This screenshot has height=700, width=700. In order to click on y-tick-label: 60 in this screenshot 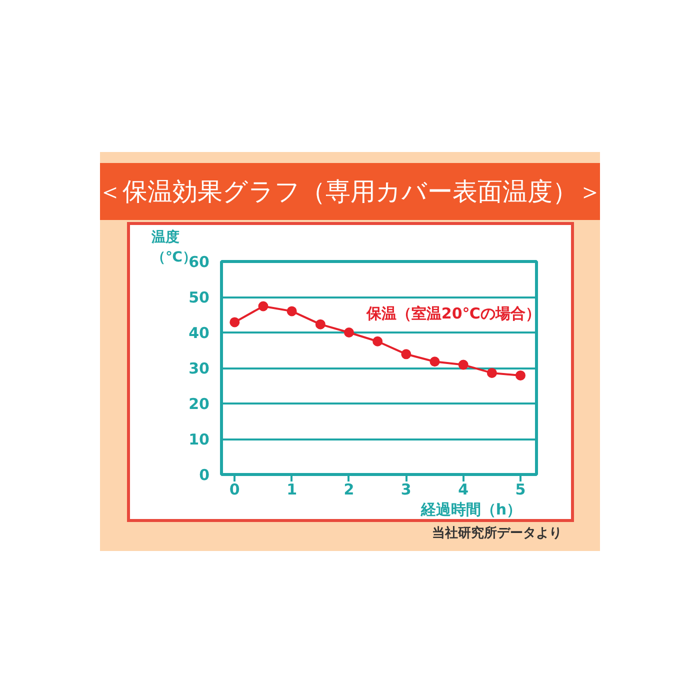, I will do `click(199, 262)`.